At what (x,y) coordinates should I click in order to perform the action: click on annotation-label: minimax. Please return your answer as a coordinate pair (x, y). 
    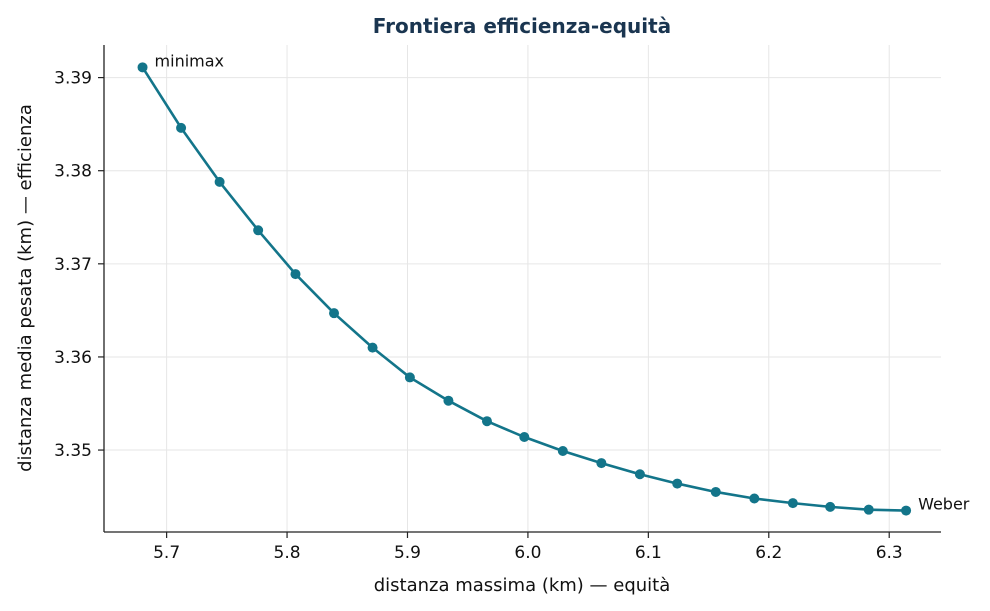
    Looking at the image, I should click on (189, 60).